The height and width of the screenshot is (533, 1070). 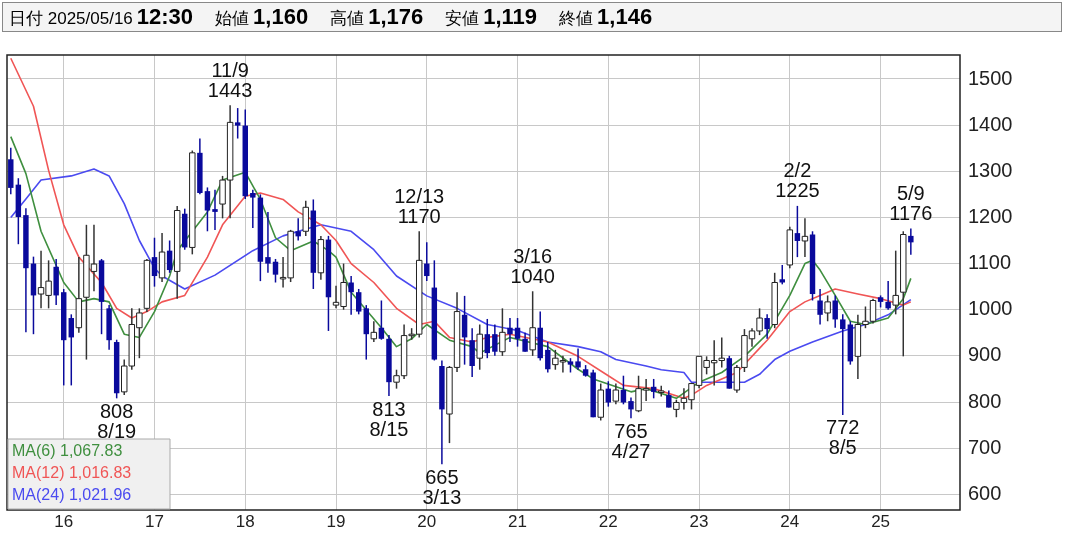 What do you see at coordinates (442, 486) in the screenshot?
I see `annotation: 665 3/13` at bounding box center [442, 486].